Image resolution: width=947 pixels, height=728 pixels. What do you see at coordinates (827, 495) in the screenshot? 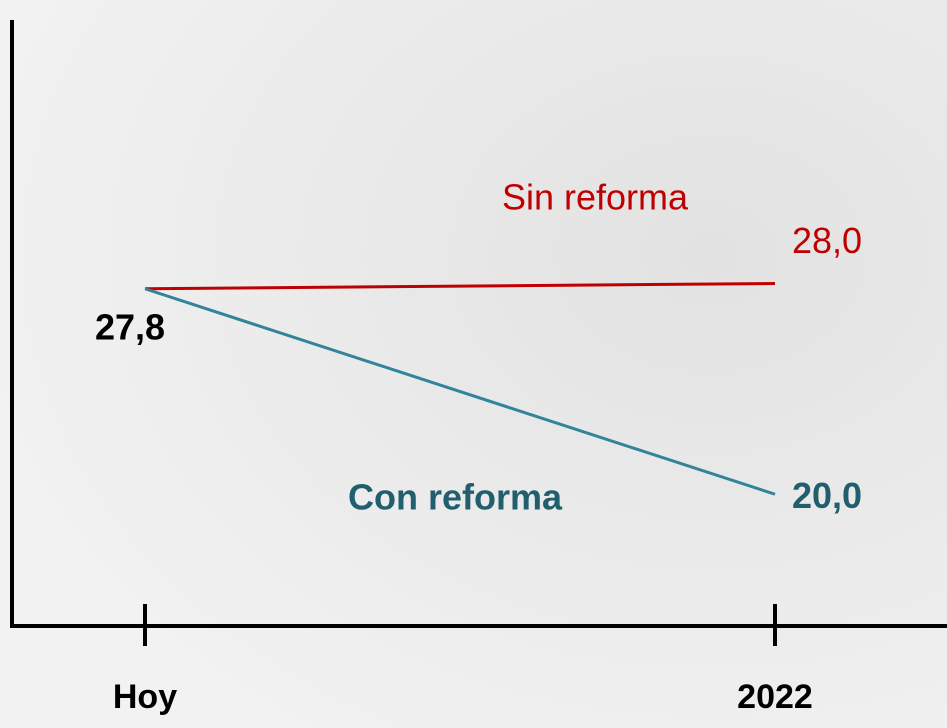
I see `value-label: 20,0` at bounding box center [827, 495].